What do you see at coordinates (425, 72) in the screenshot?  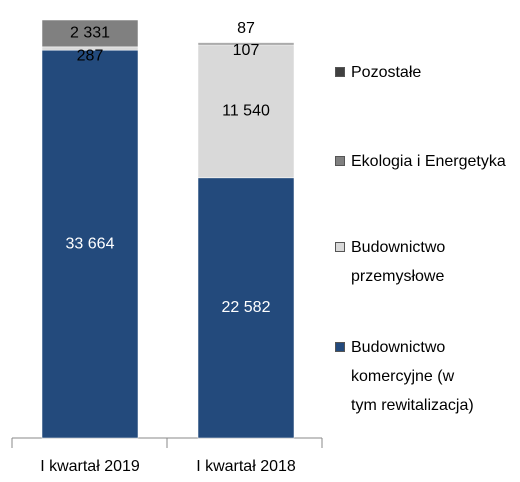 I see `legend-item: Pozostałe` at bounding box center [425, 72].